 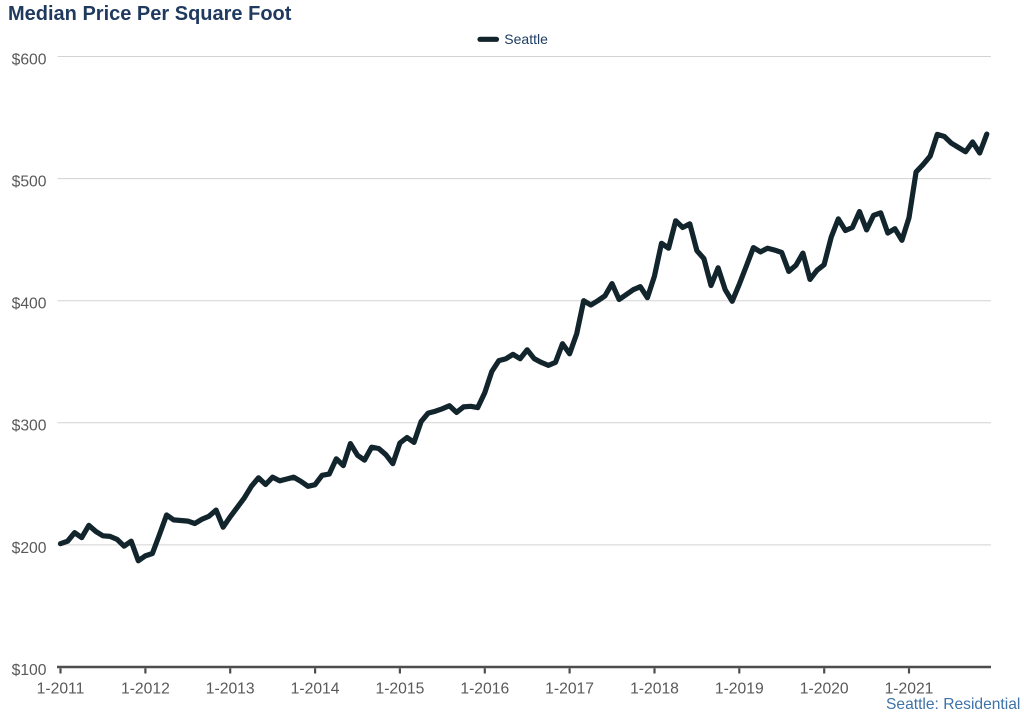 What do you see at coordinates (484, 688) in the screenshot?
I see `svg-text: 1-2016` at bounding box center [484, 688].